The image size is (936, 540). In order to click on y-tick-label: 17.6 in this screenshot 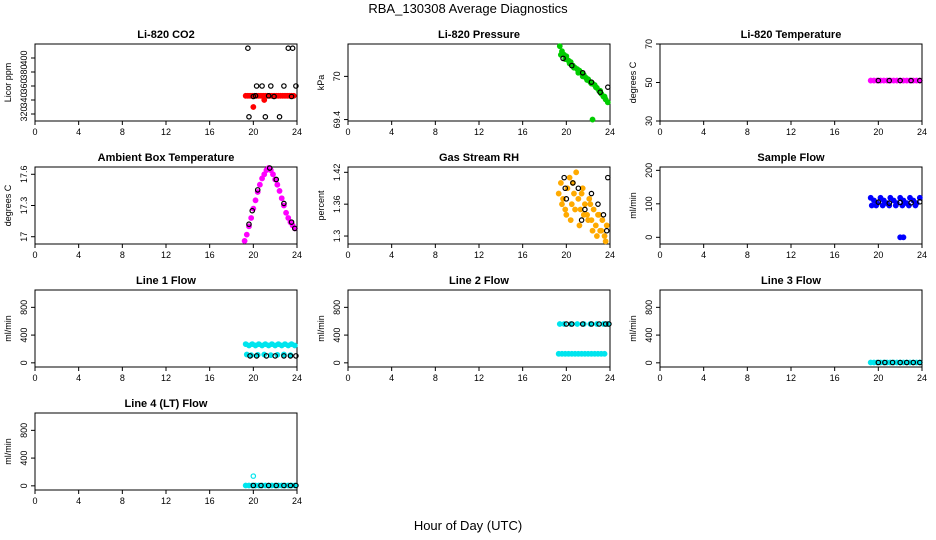, I will do `click(24, 175)`.